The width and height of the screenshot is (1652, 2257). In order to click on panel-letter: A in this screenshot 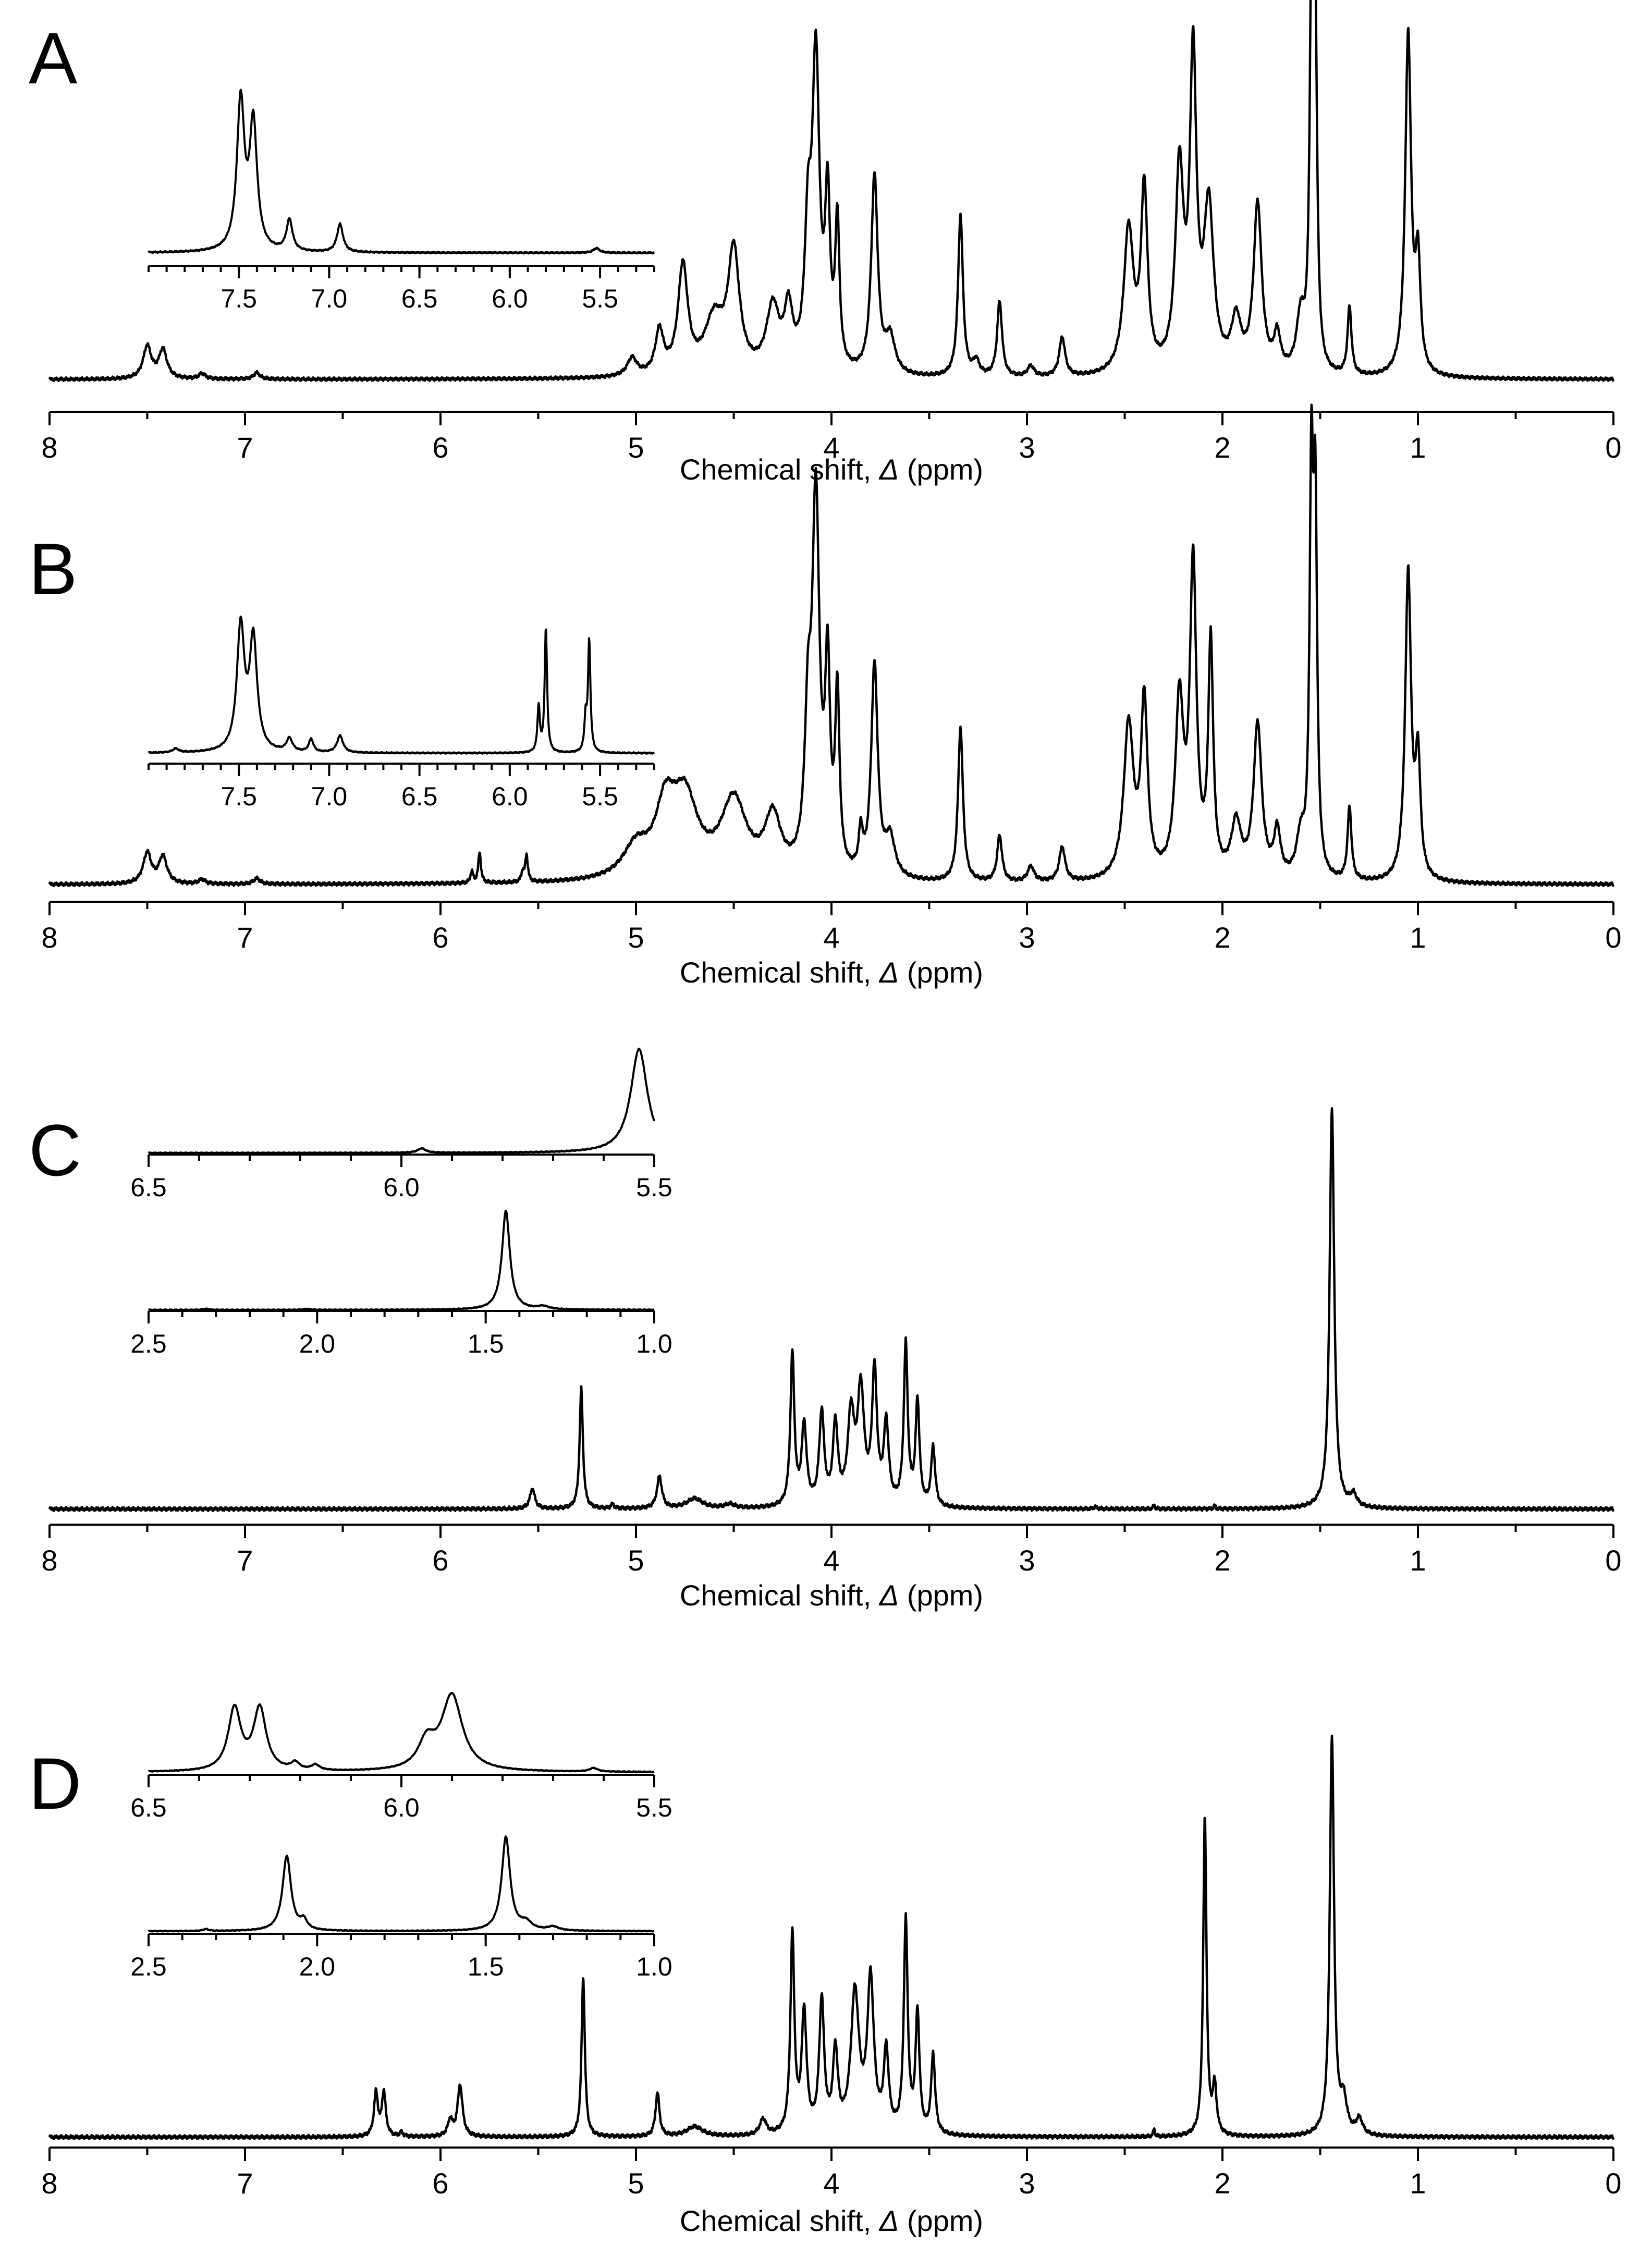, I will do `click(53, 58)`.